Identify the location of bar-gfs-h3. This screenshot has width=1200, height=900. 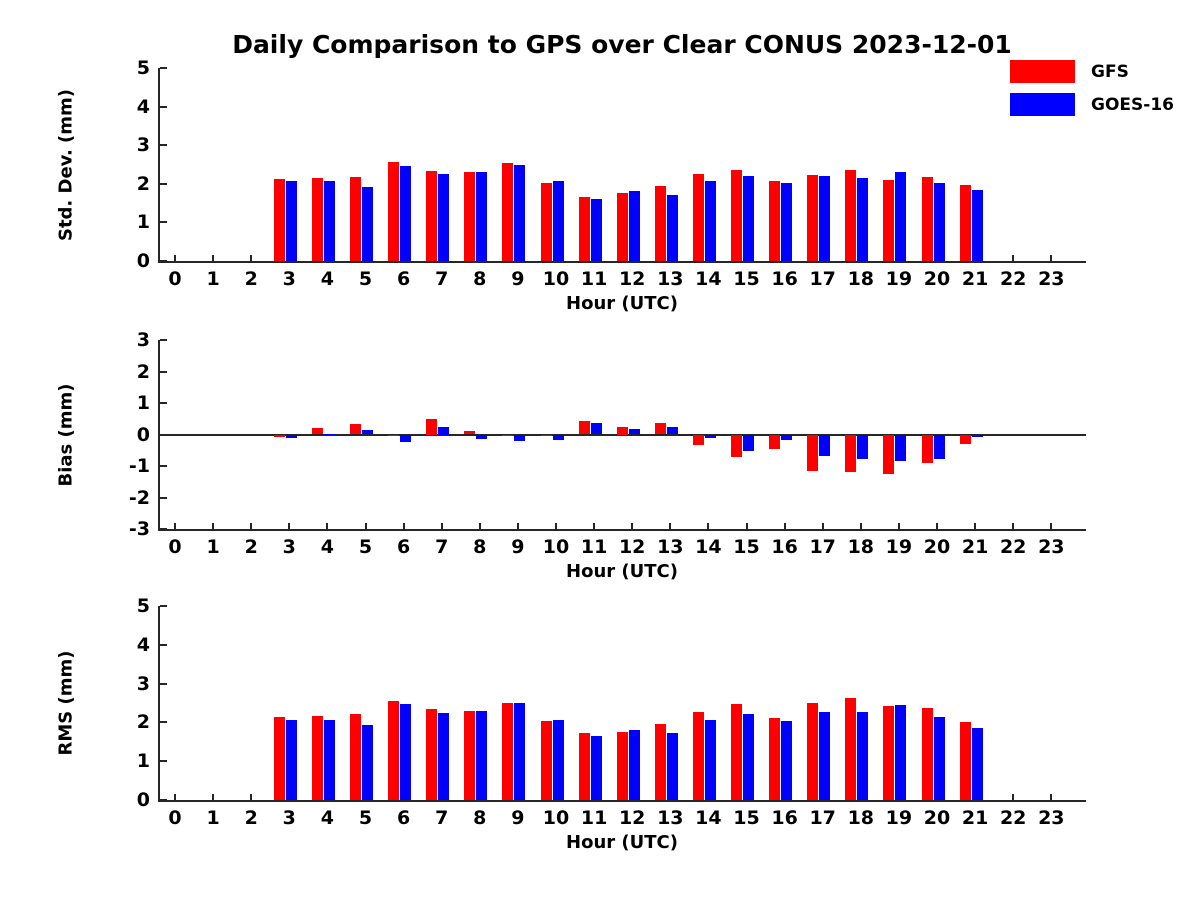
(279, 436).